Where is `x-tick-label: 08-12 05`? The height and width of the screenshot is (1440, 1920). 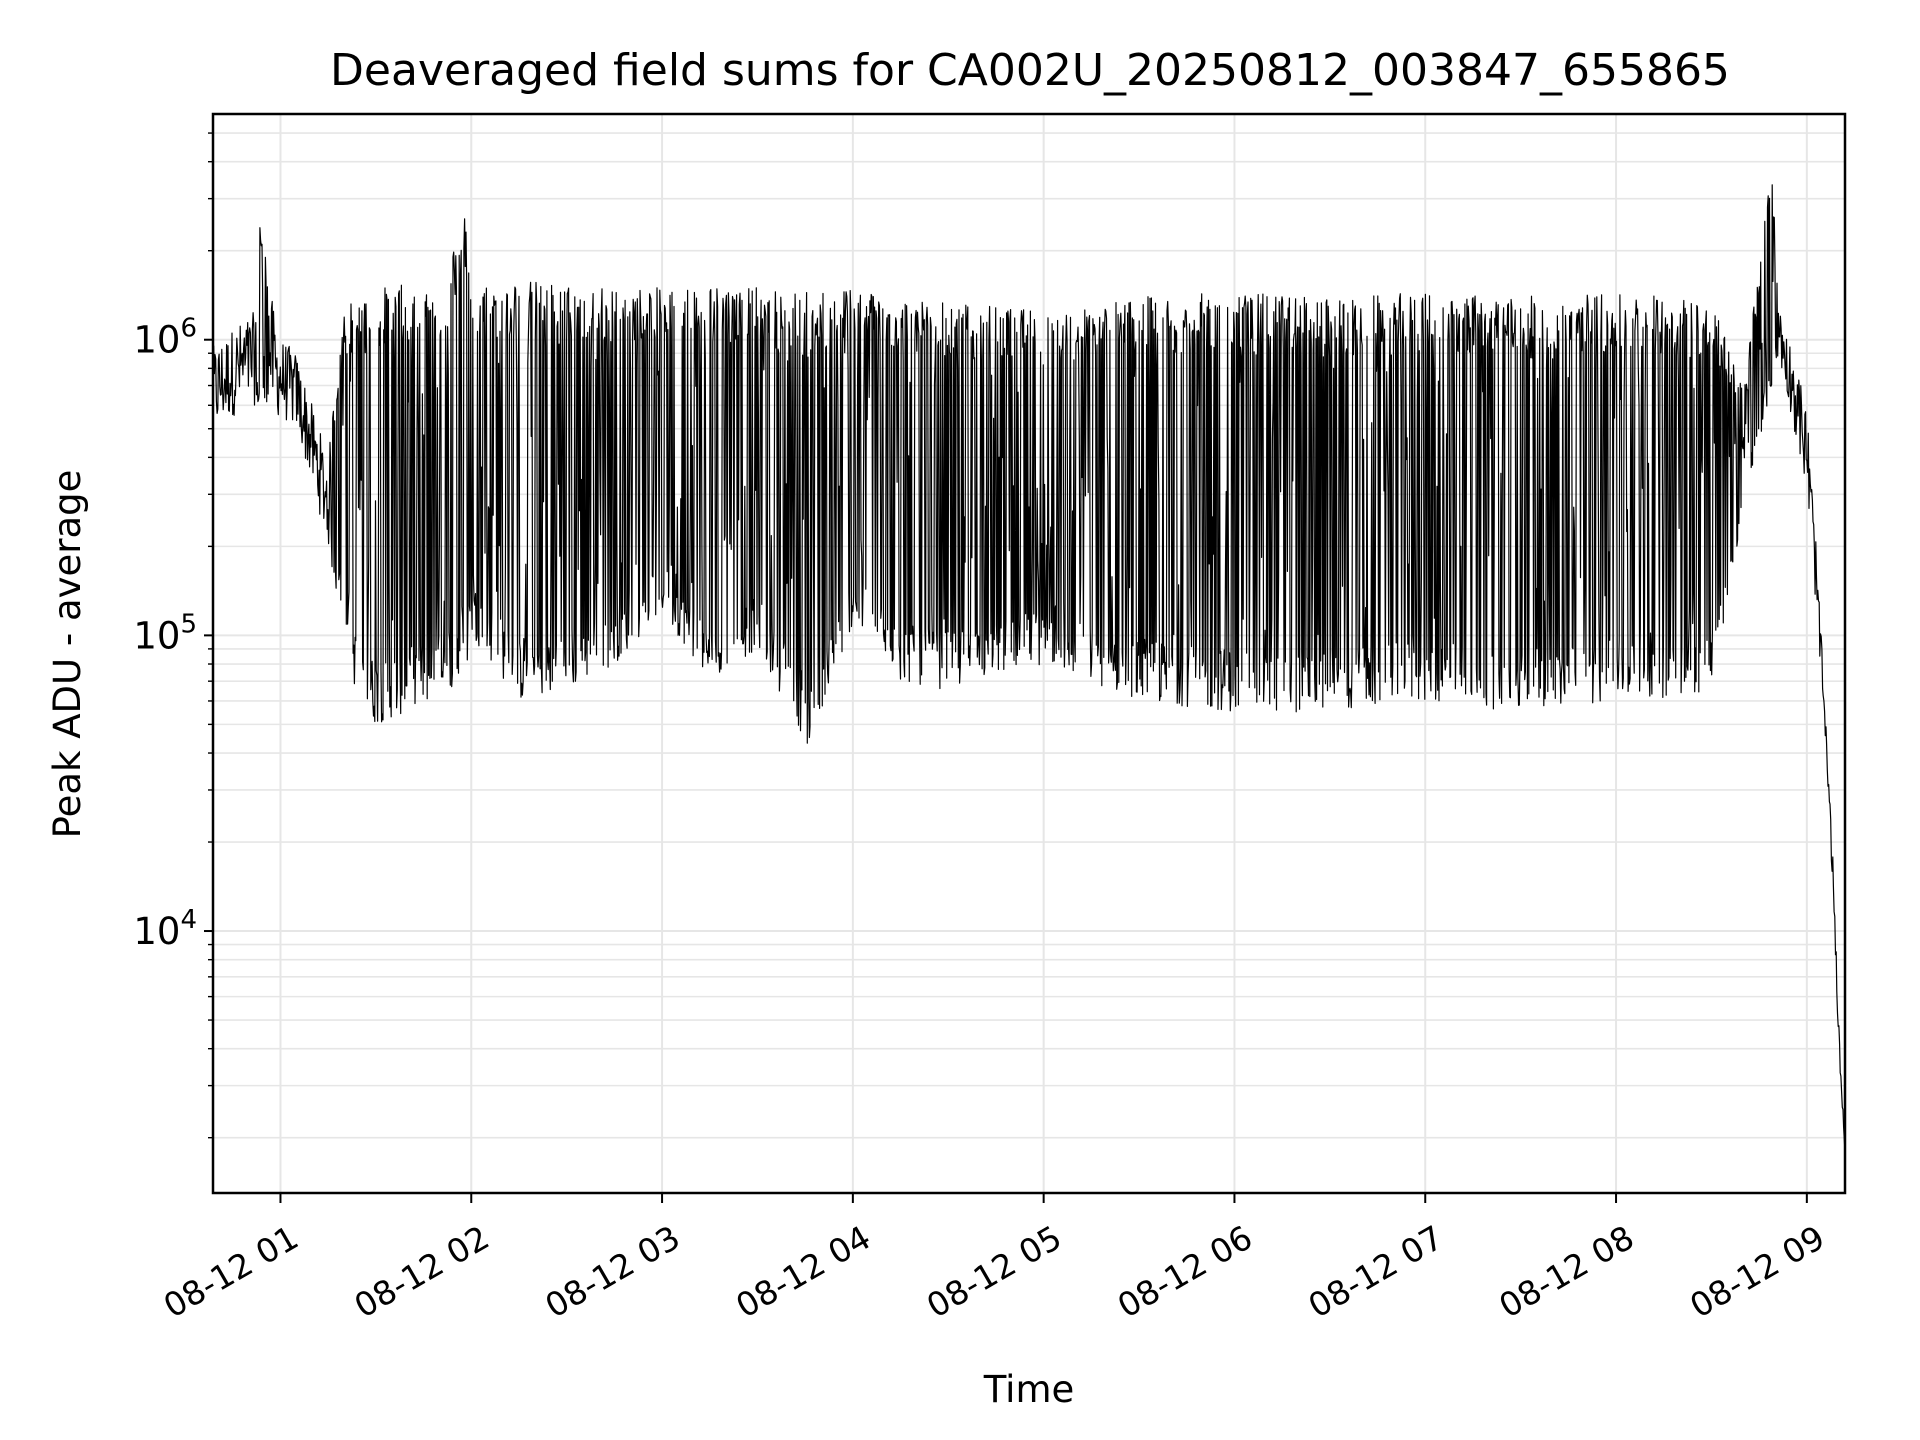 x-tick-label: 08-12 05 is located at coordinates (994, 1272).